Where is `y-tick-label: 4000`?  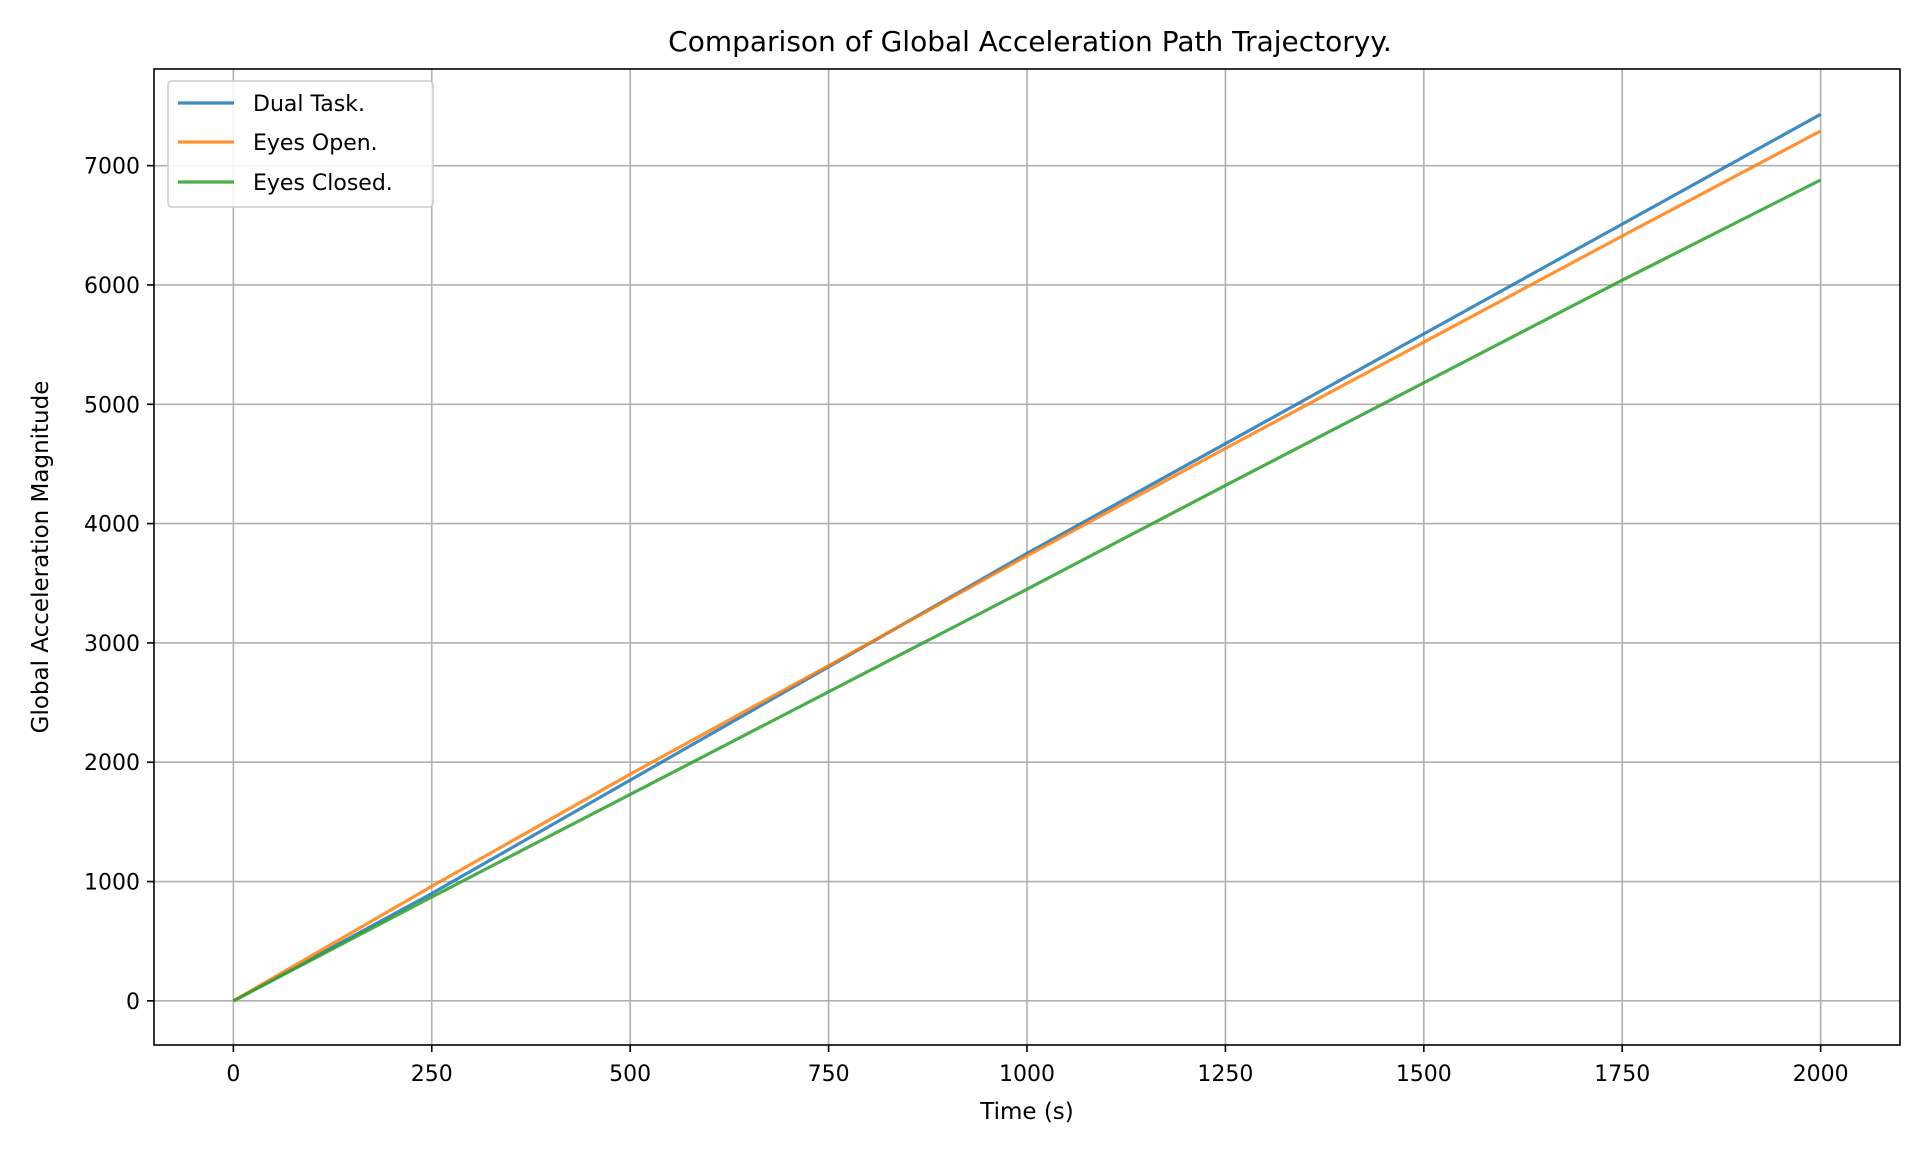 y-tick-label: 4000 is located at coordinates (112, 525).